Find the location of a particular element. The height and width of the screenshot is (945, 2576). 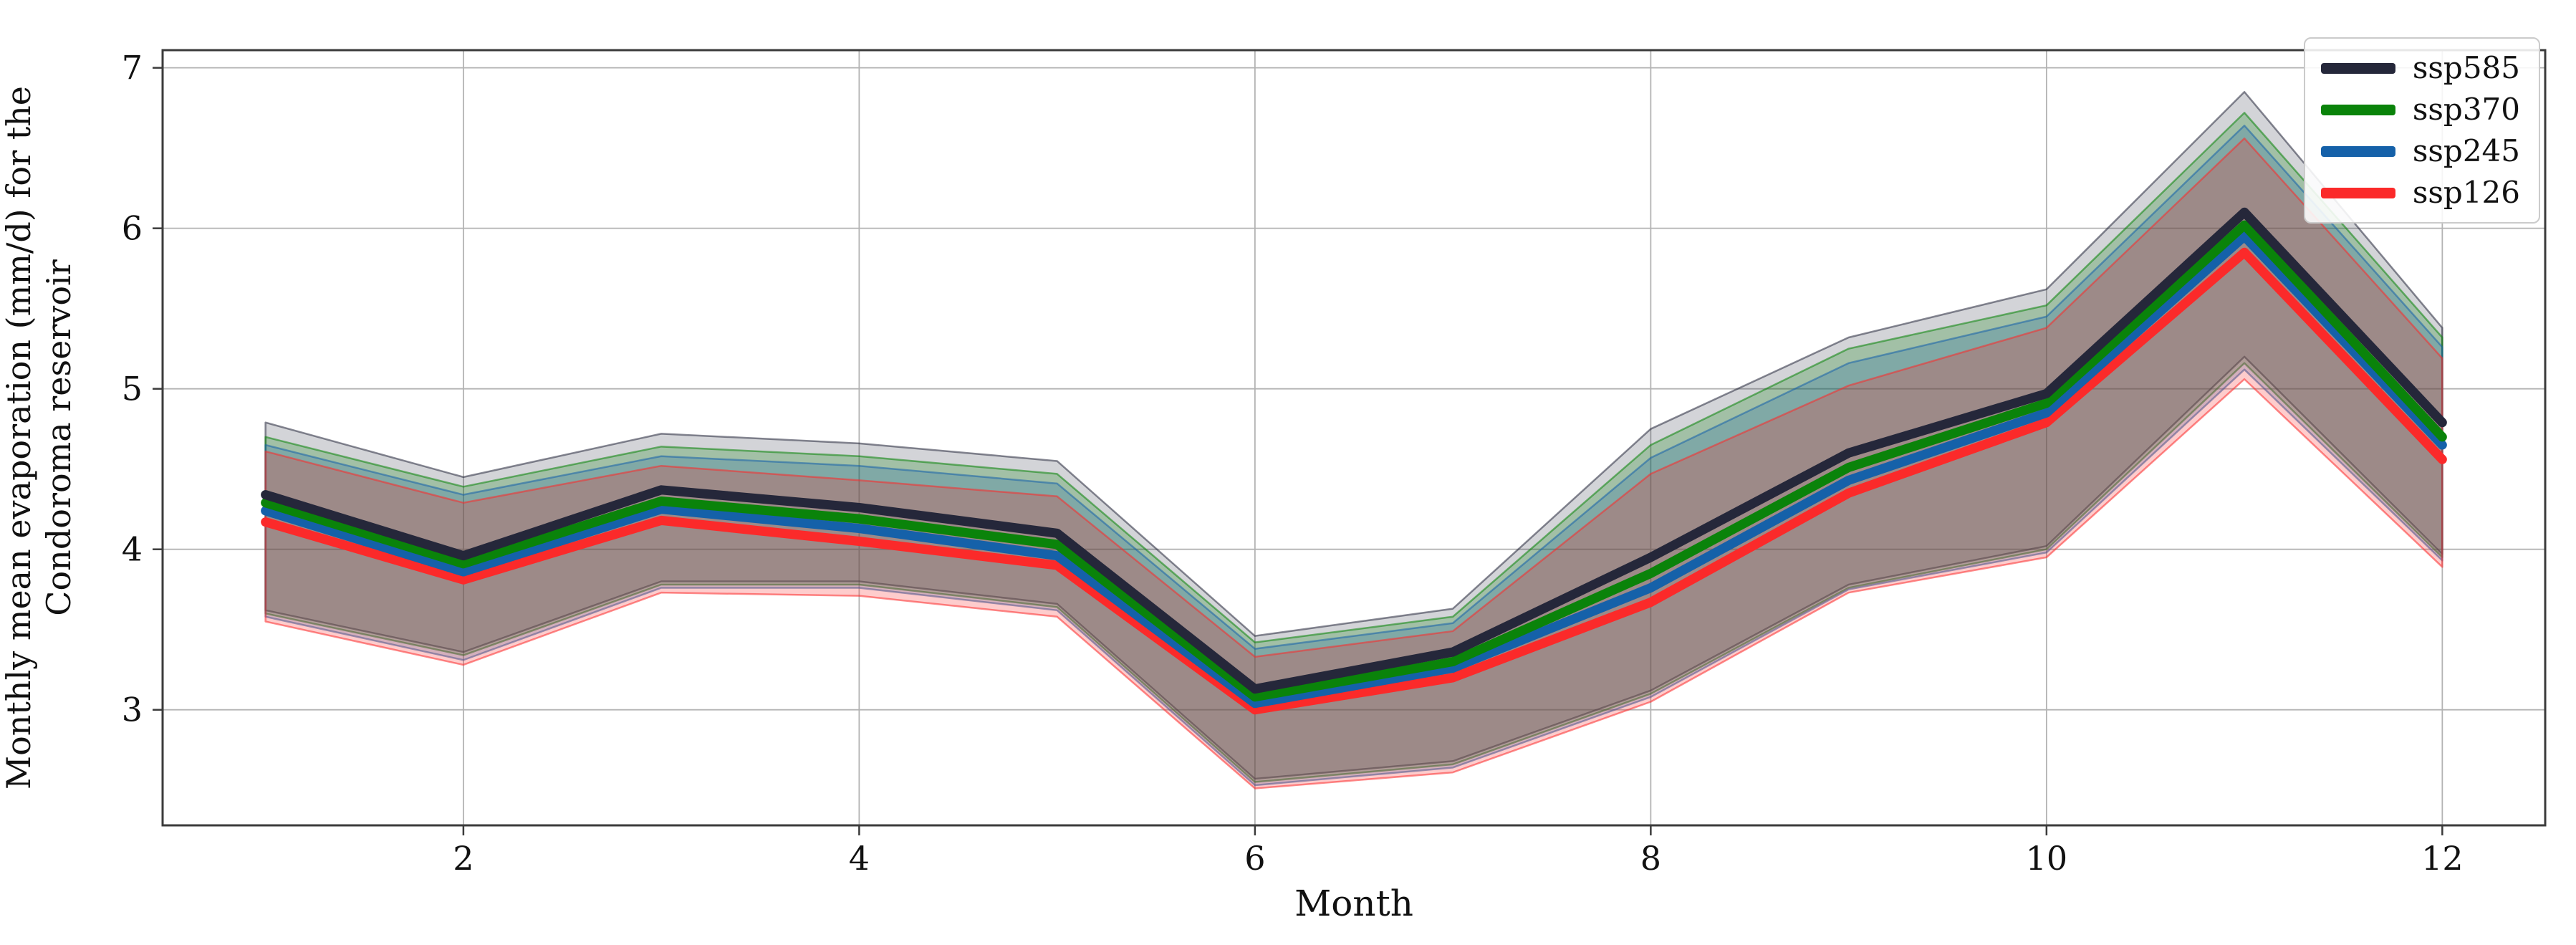

legend-item-ssp126: ssp126 is located at coordinates (2420, 192).